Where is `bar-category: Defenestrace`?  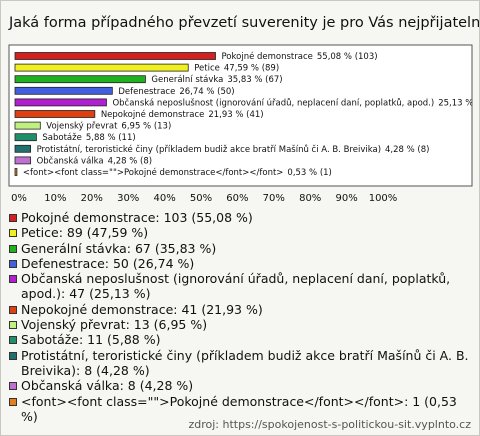 bar-category: Defenestrace is located at coordinates (146, 91).